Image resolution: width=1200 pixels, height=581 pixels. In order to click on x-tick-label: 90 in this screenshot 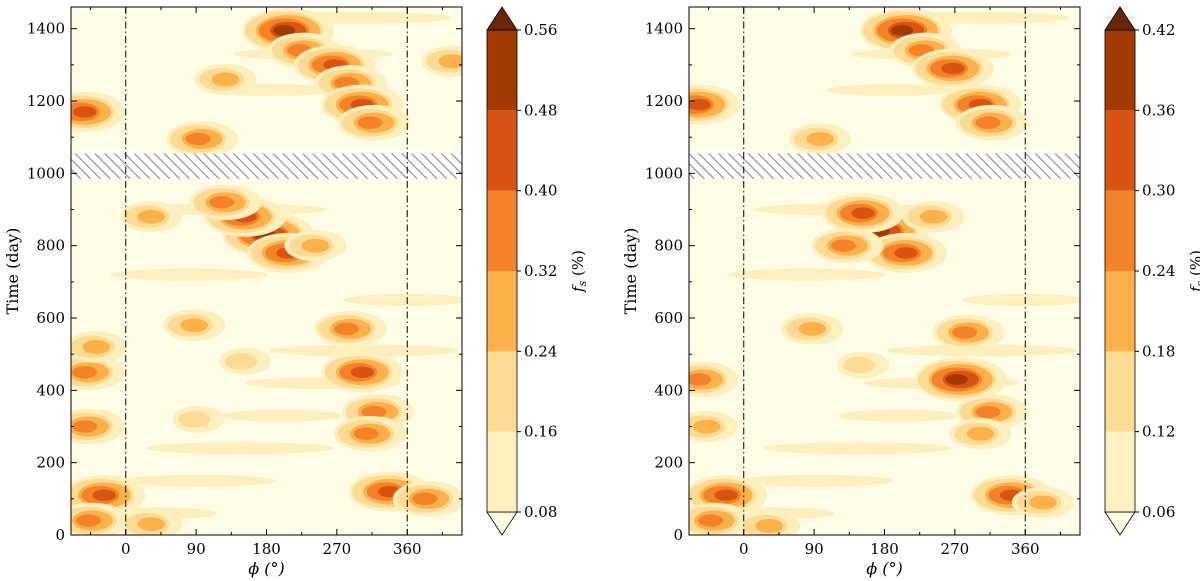, I will do `click(814, 549)`.